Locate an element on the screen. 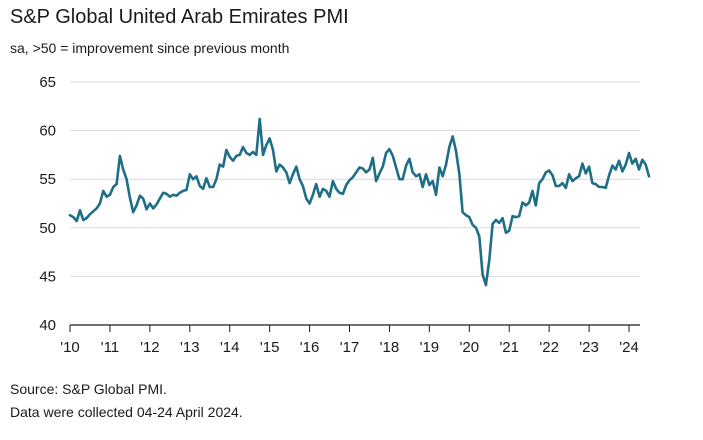 The height and width of the screenshot is (440, 703). x-tick-label: '12 is located at coordinates (150, 347).